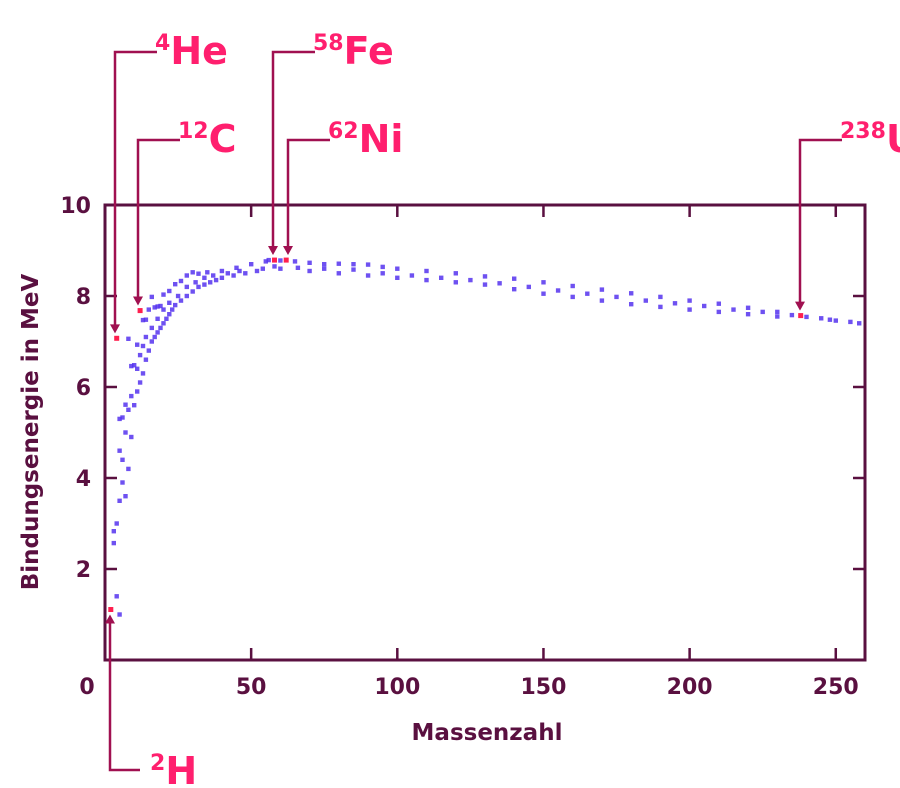 This screenshot has width=900, height=788. I want to click on y-tick-label: 8, so click(83, 297).